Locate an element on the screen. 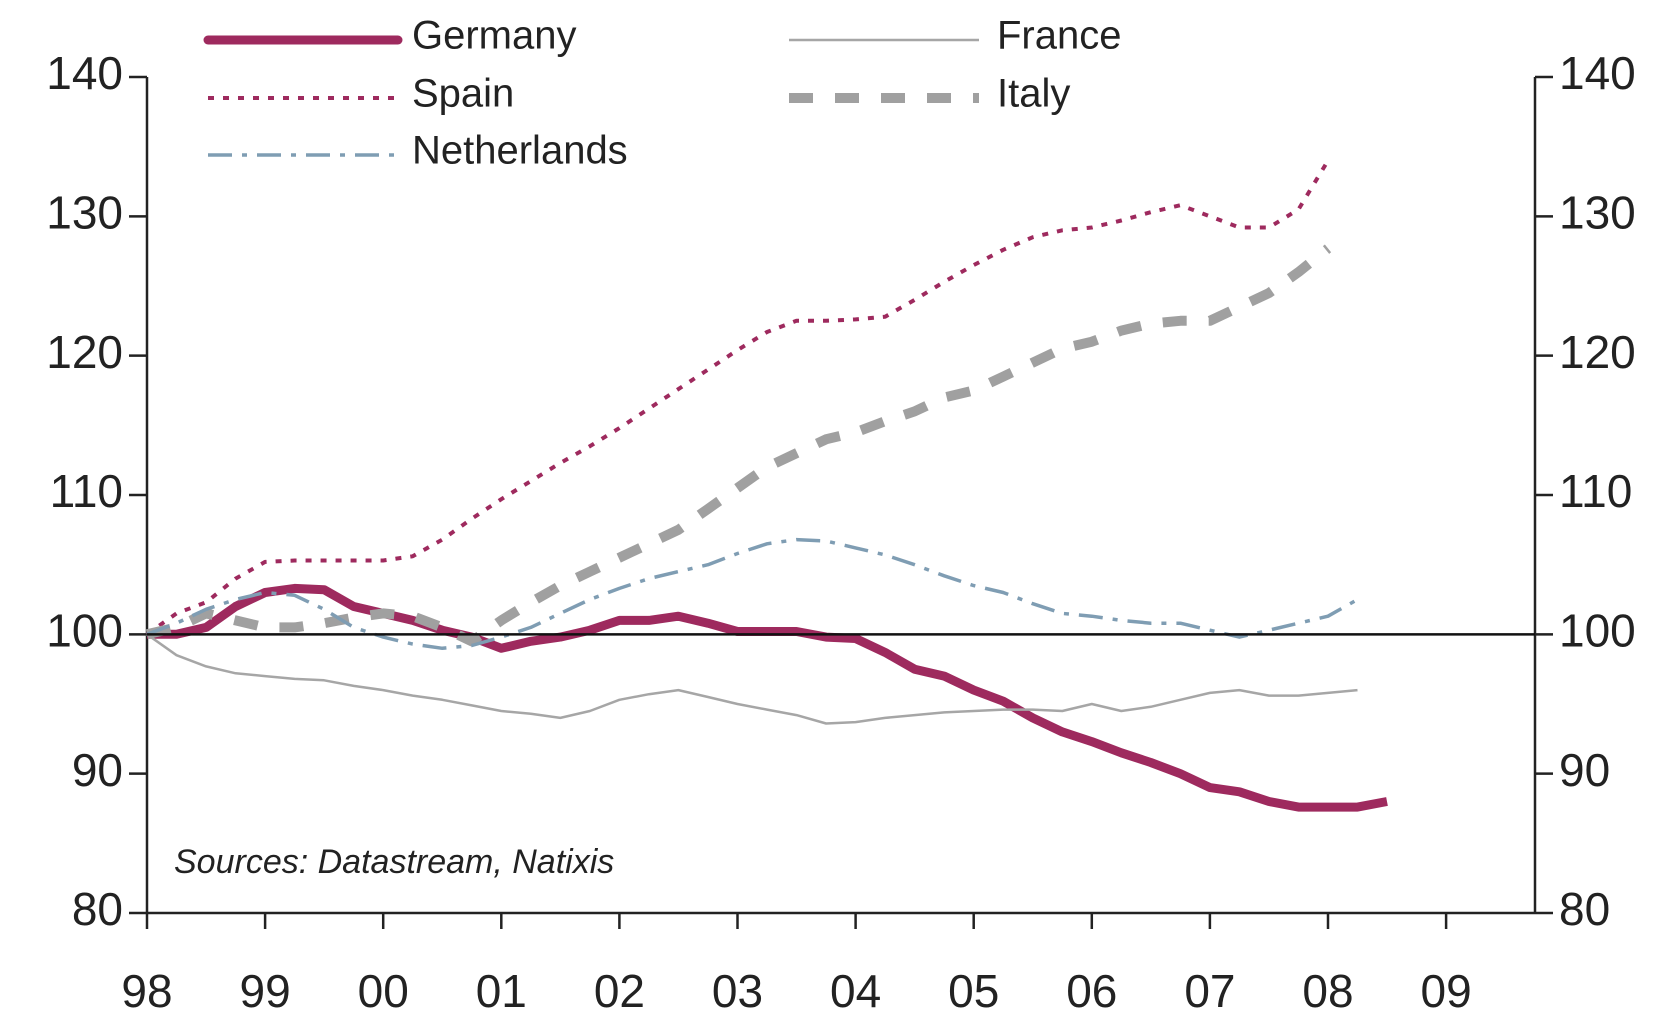 The height and width of the screenshot is (1021, 1671). x-tick-label: 02 is located at coordinates (619, 991).